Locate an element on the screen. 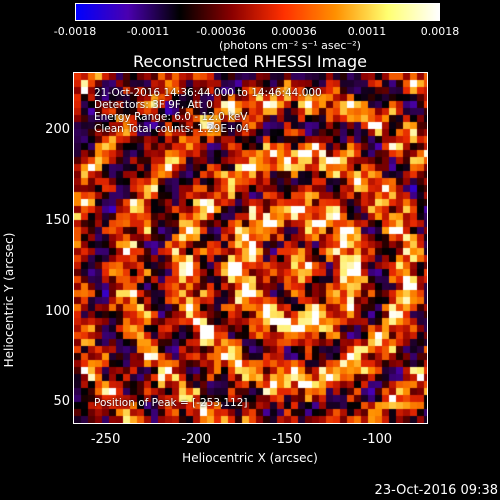 This screenshot has width=500, height=500. colorbar-tick: -0.0018 is located at coordinates (75, 31).